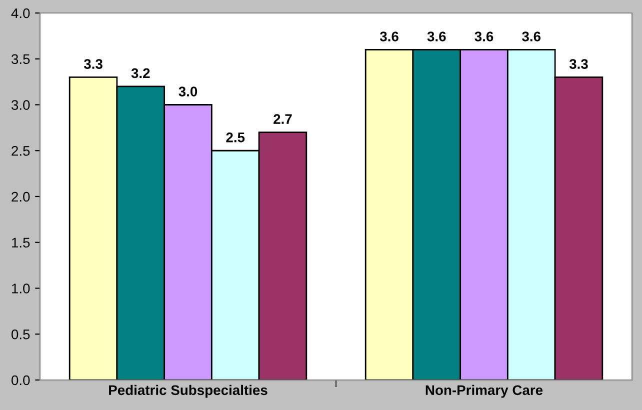 This screenshot has height=410, width=642. I want to click on y-tick-label: 1.5, so click(21, 243).